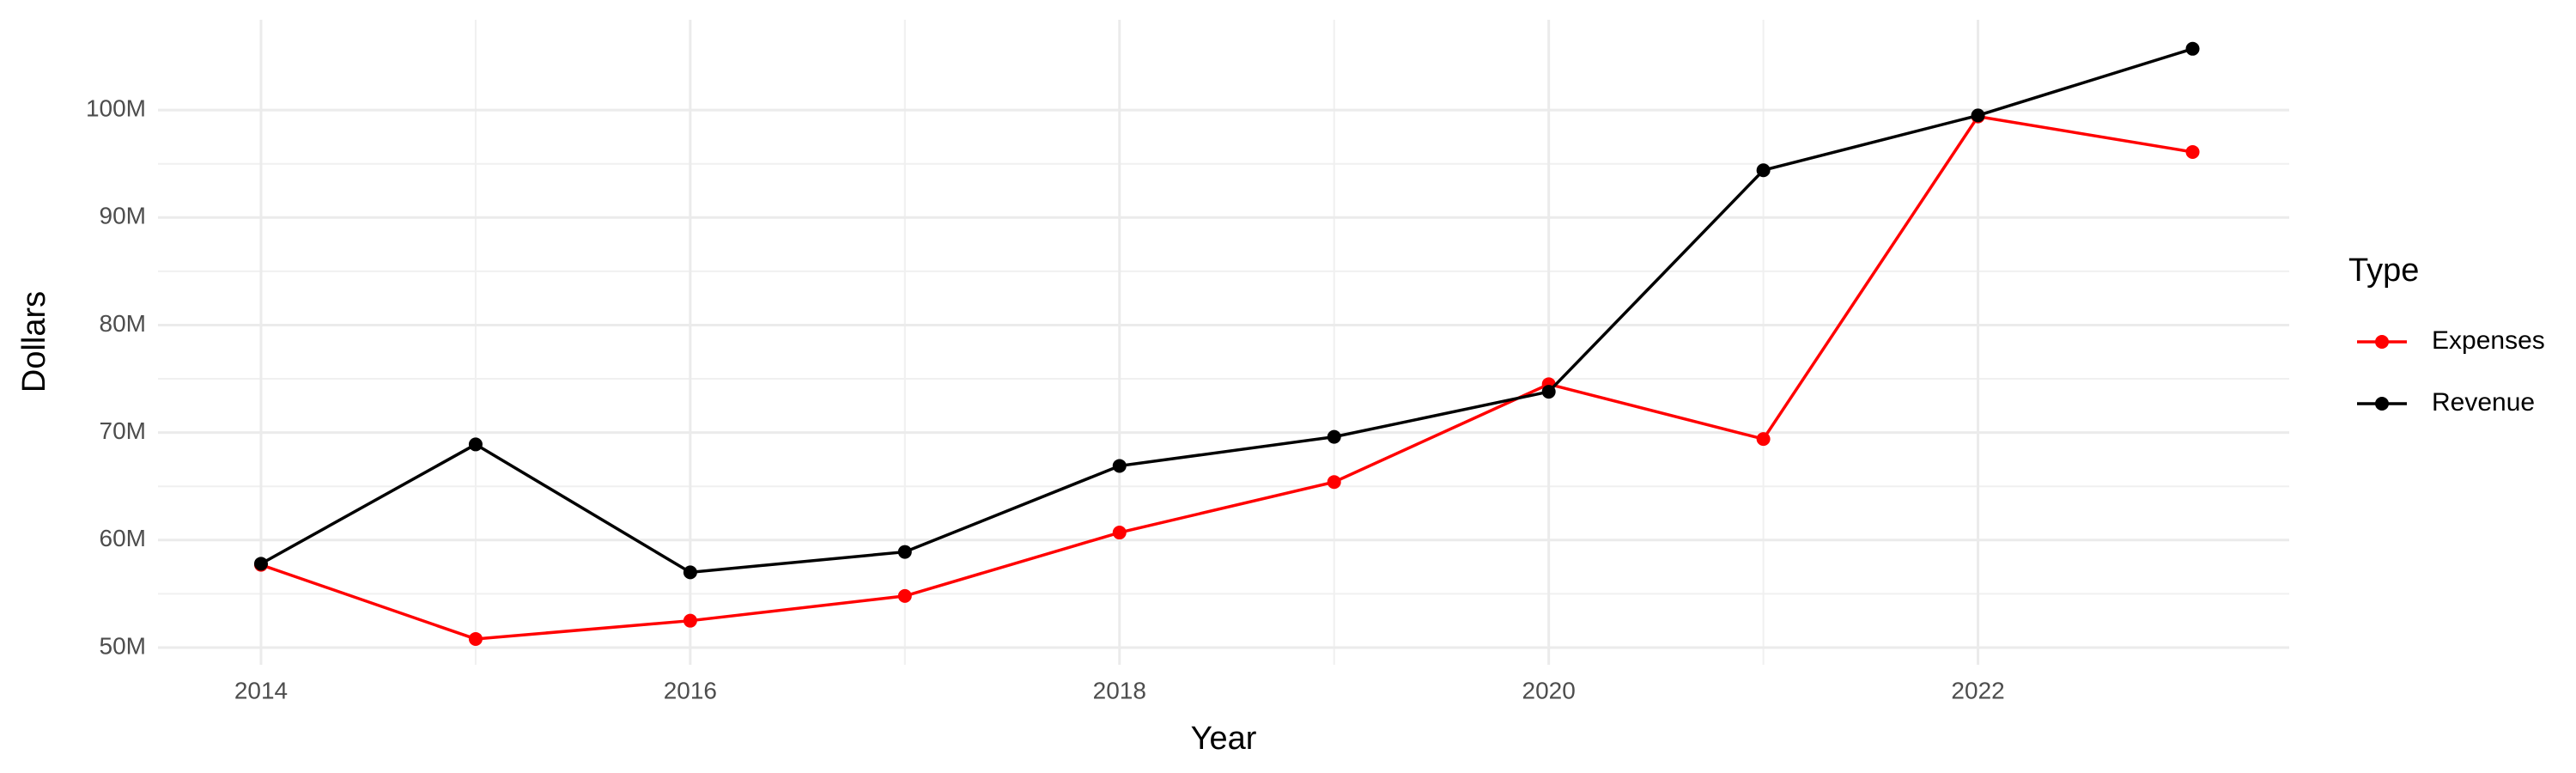  I want to click on x-tick-label: 2014, so click(261, 690).